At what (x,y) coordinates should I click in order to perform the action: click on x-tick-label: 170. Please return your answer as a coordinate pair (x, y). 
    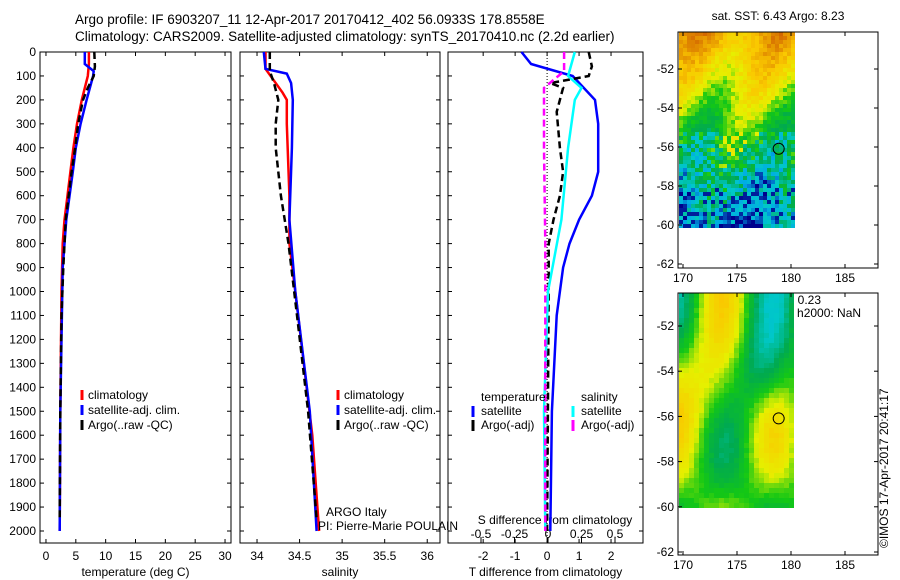
    Looking at the image, I should click on (683, 565).